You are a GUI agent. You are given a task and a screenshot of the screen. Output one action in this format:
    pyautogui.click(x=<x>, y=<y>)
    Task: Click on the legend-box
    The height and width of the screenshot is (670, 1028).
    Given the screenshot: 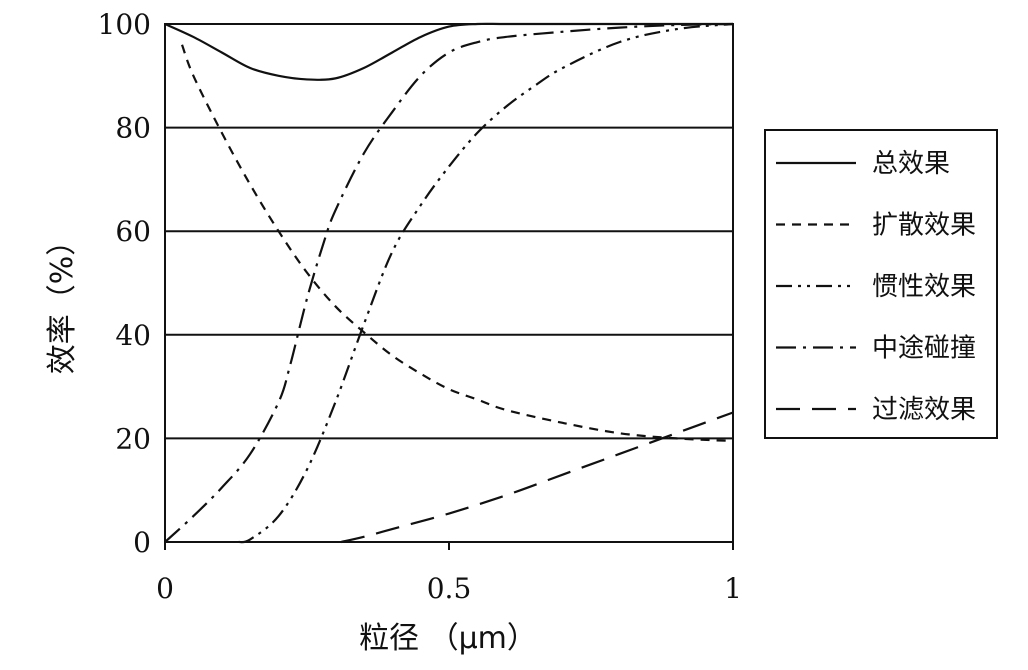 What is the action you would take?
    pyautogui.click(x=881, y=284)
    